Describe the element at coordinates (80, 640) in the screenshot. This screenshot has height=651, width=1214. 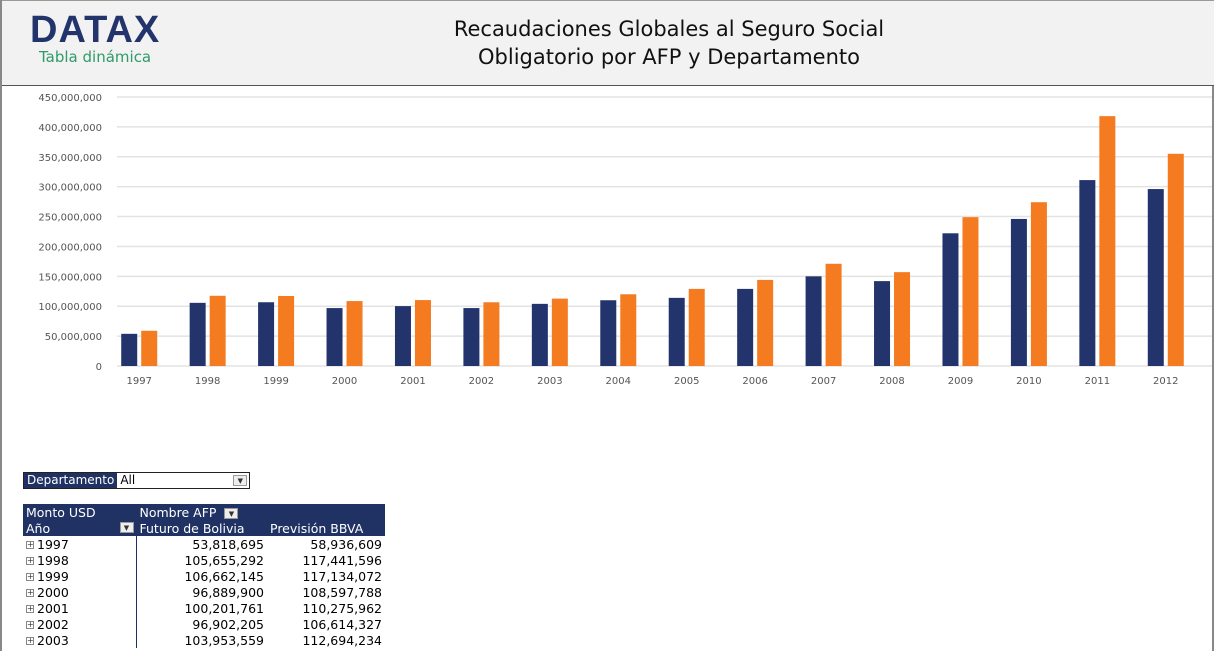
I see `year-cell: +2003` at that location.